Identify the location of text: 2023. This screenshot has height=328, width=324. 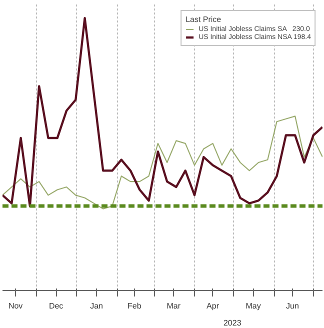
(232, 323).